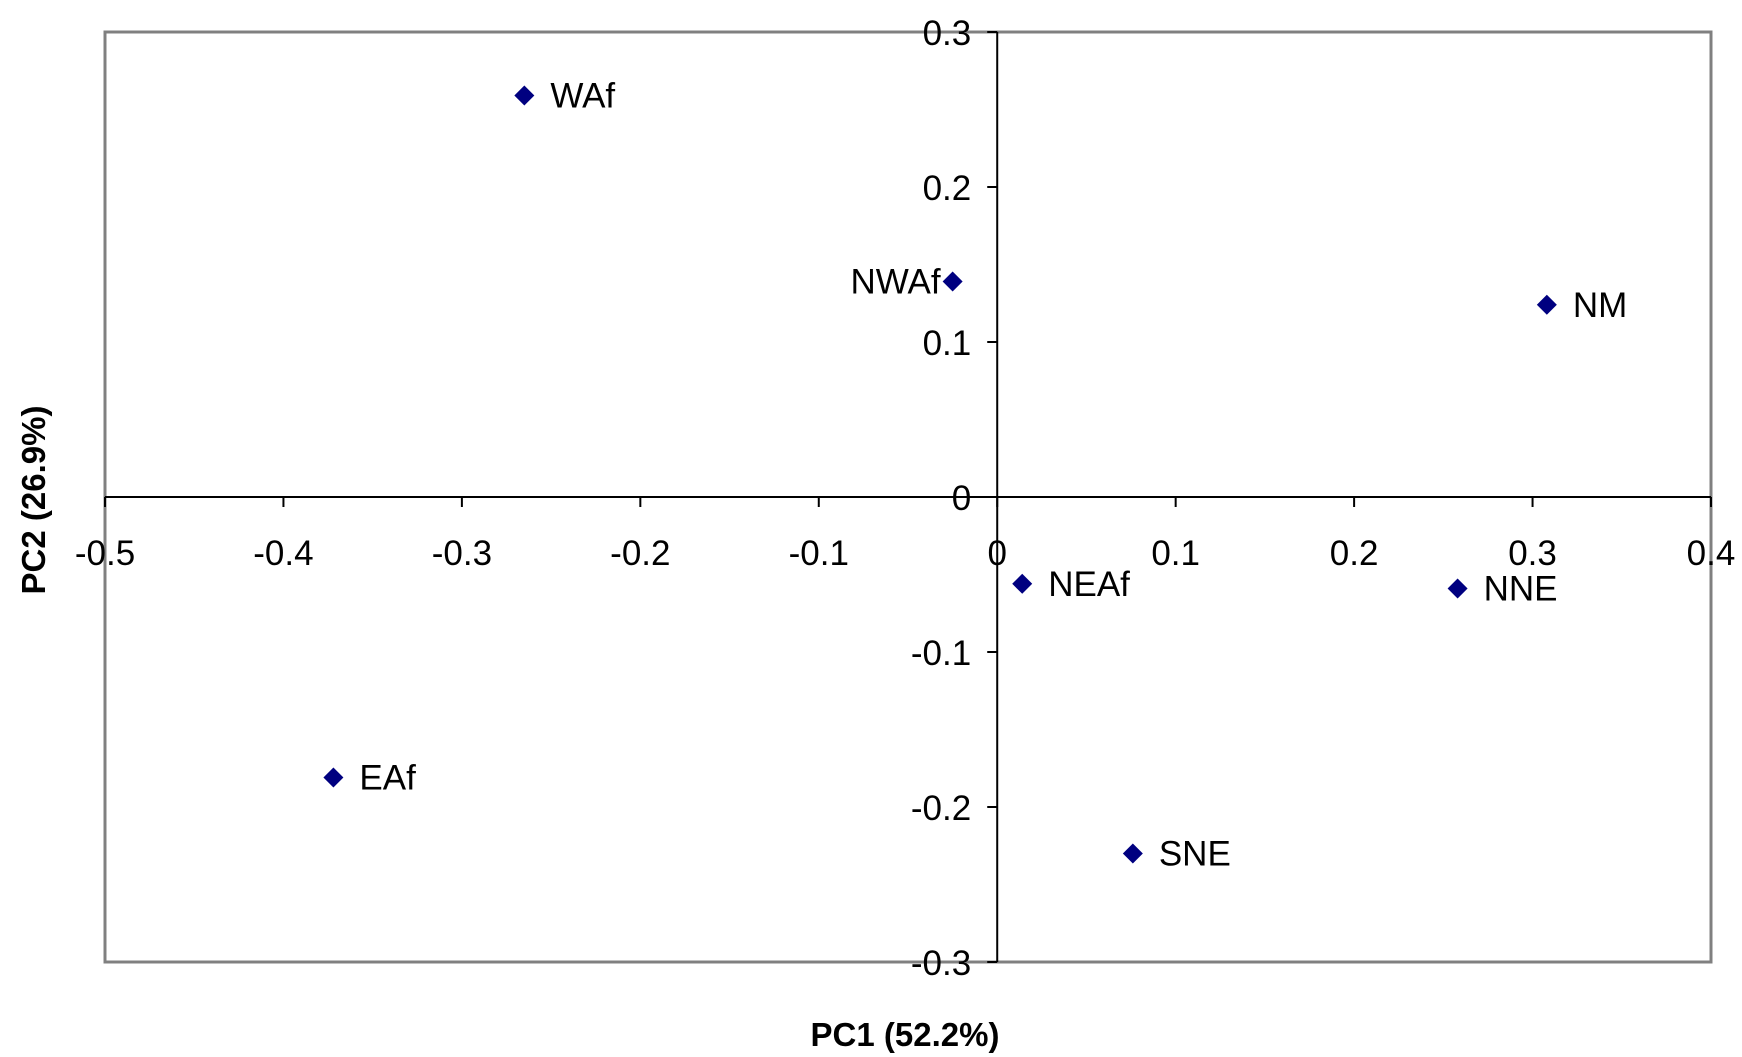 This screenshot has width=1742, height=1057. What do you see at coordinates (941, 653) in the screenshot?
I see `y-tick-label: -0.1` at bounding box center [941, 653].